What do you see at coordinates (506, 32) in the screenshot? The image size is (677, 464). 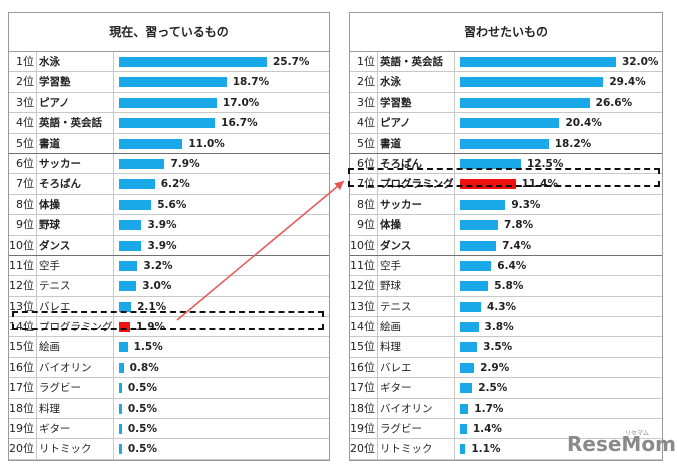 I see `chart-title: 習わせたいもの` at bounding box center [506, 32].